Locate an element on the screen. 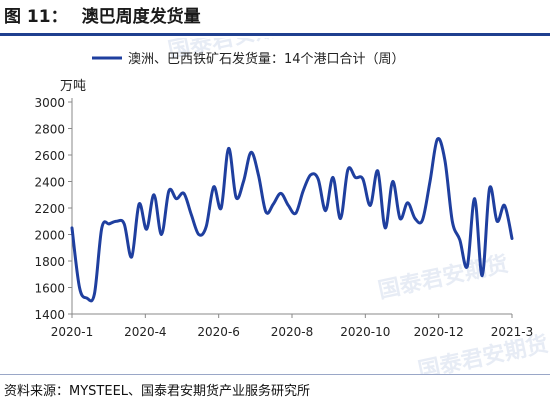  y-axis-unit-label: 万吨 is located at coordinates (73, 86).